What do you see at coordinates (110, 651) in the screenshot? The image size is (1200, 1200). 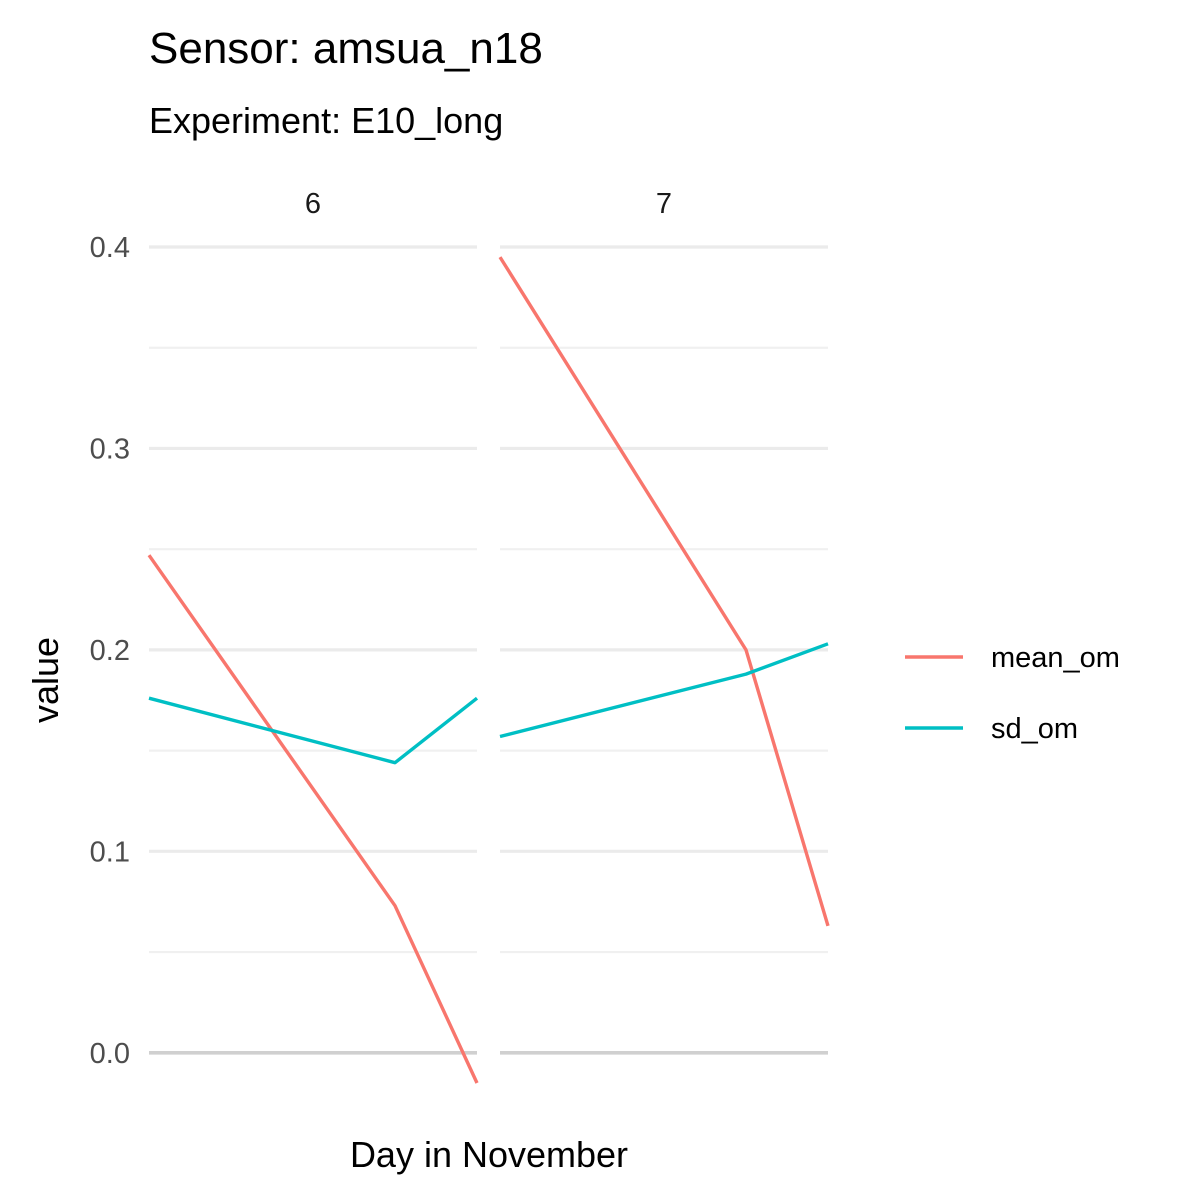 I see `y-tick-label: 0.2` at bounding box center [110, 651].